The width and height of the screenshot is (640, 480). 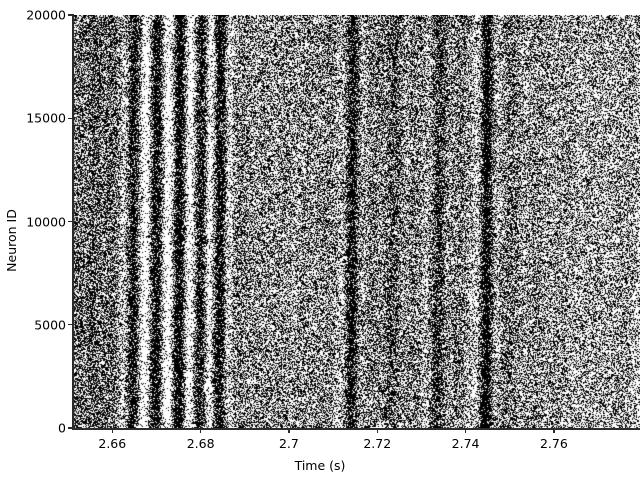 What do you see at coordinates (465, 443) in the screenshot?
I see `x-tick-label: 2.74` at bounding box center [465, 443].